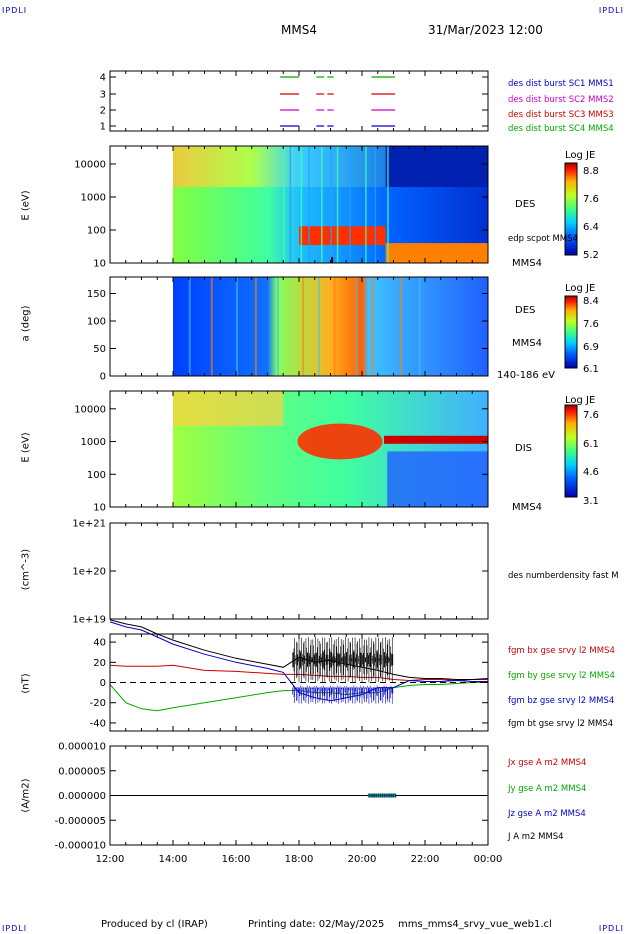  What do you see at coordinates (362, 859) in the screenshot?
I see `time-ticklabel: 20:00` at bounding box center [362, 859].